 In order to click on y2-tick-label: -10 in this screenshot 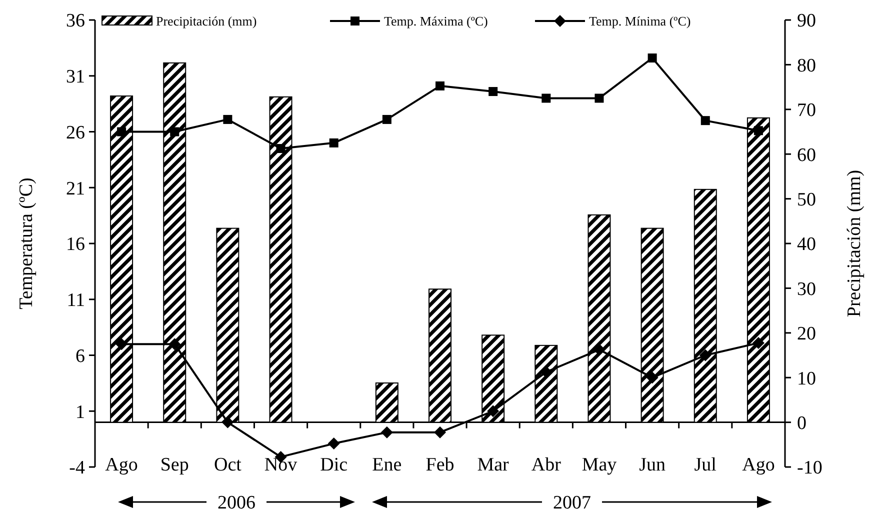, I will do `click(809, 468)`.